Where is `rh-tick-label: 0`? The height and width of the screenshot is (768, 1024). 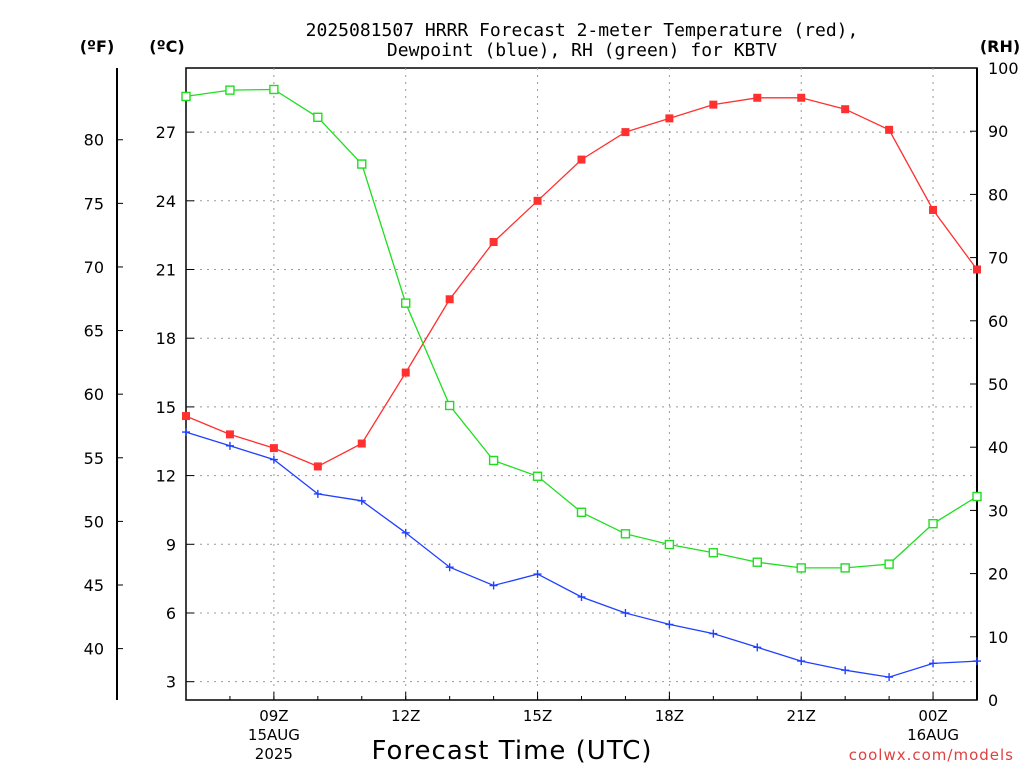
rh-tick-label: 0 is located at coordinates (993, 700).